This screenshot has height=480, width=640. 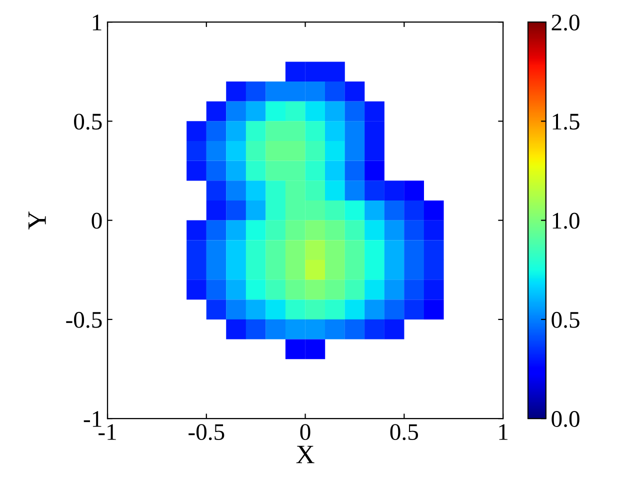 What do you see at coordinates (97, 220) in the screenshot?
I see `y-tick-label: 0` at bounding box center [97, 220].